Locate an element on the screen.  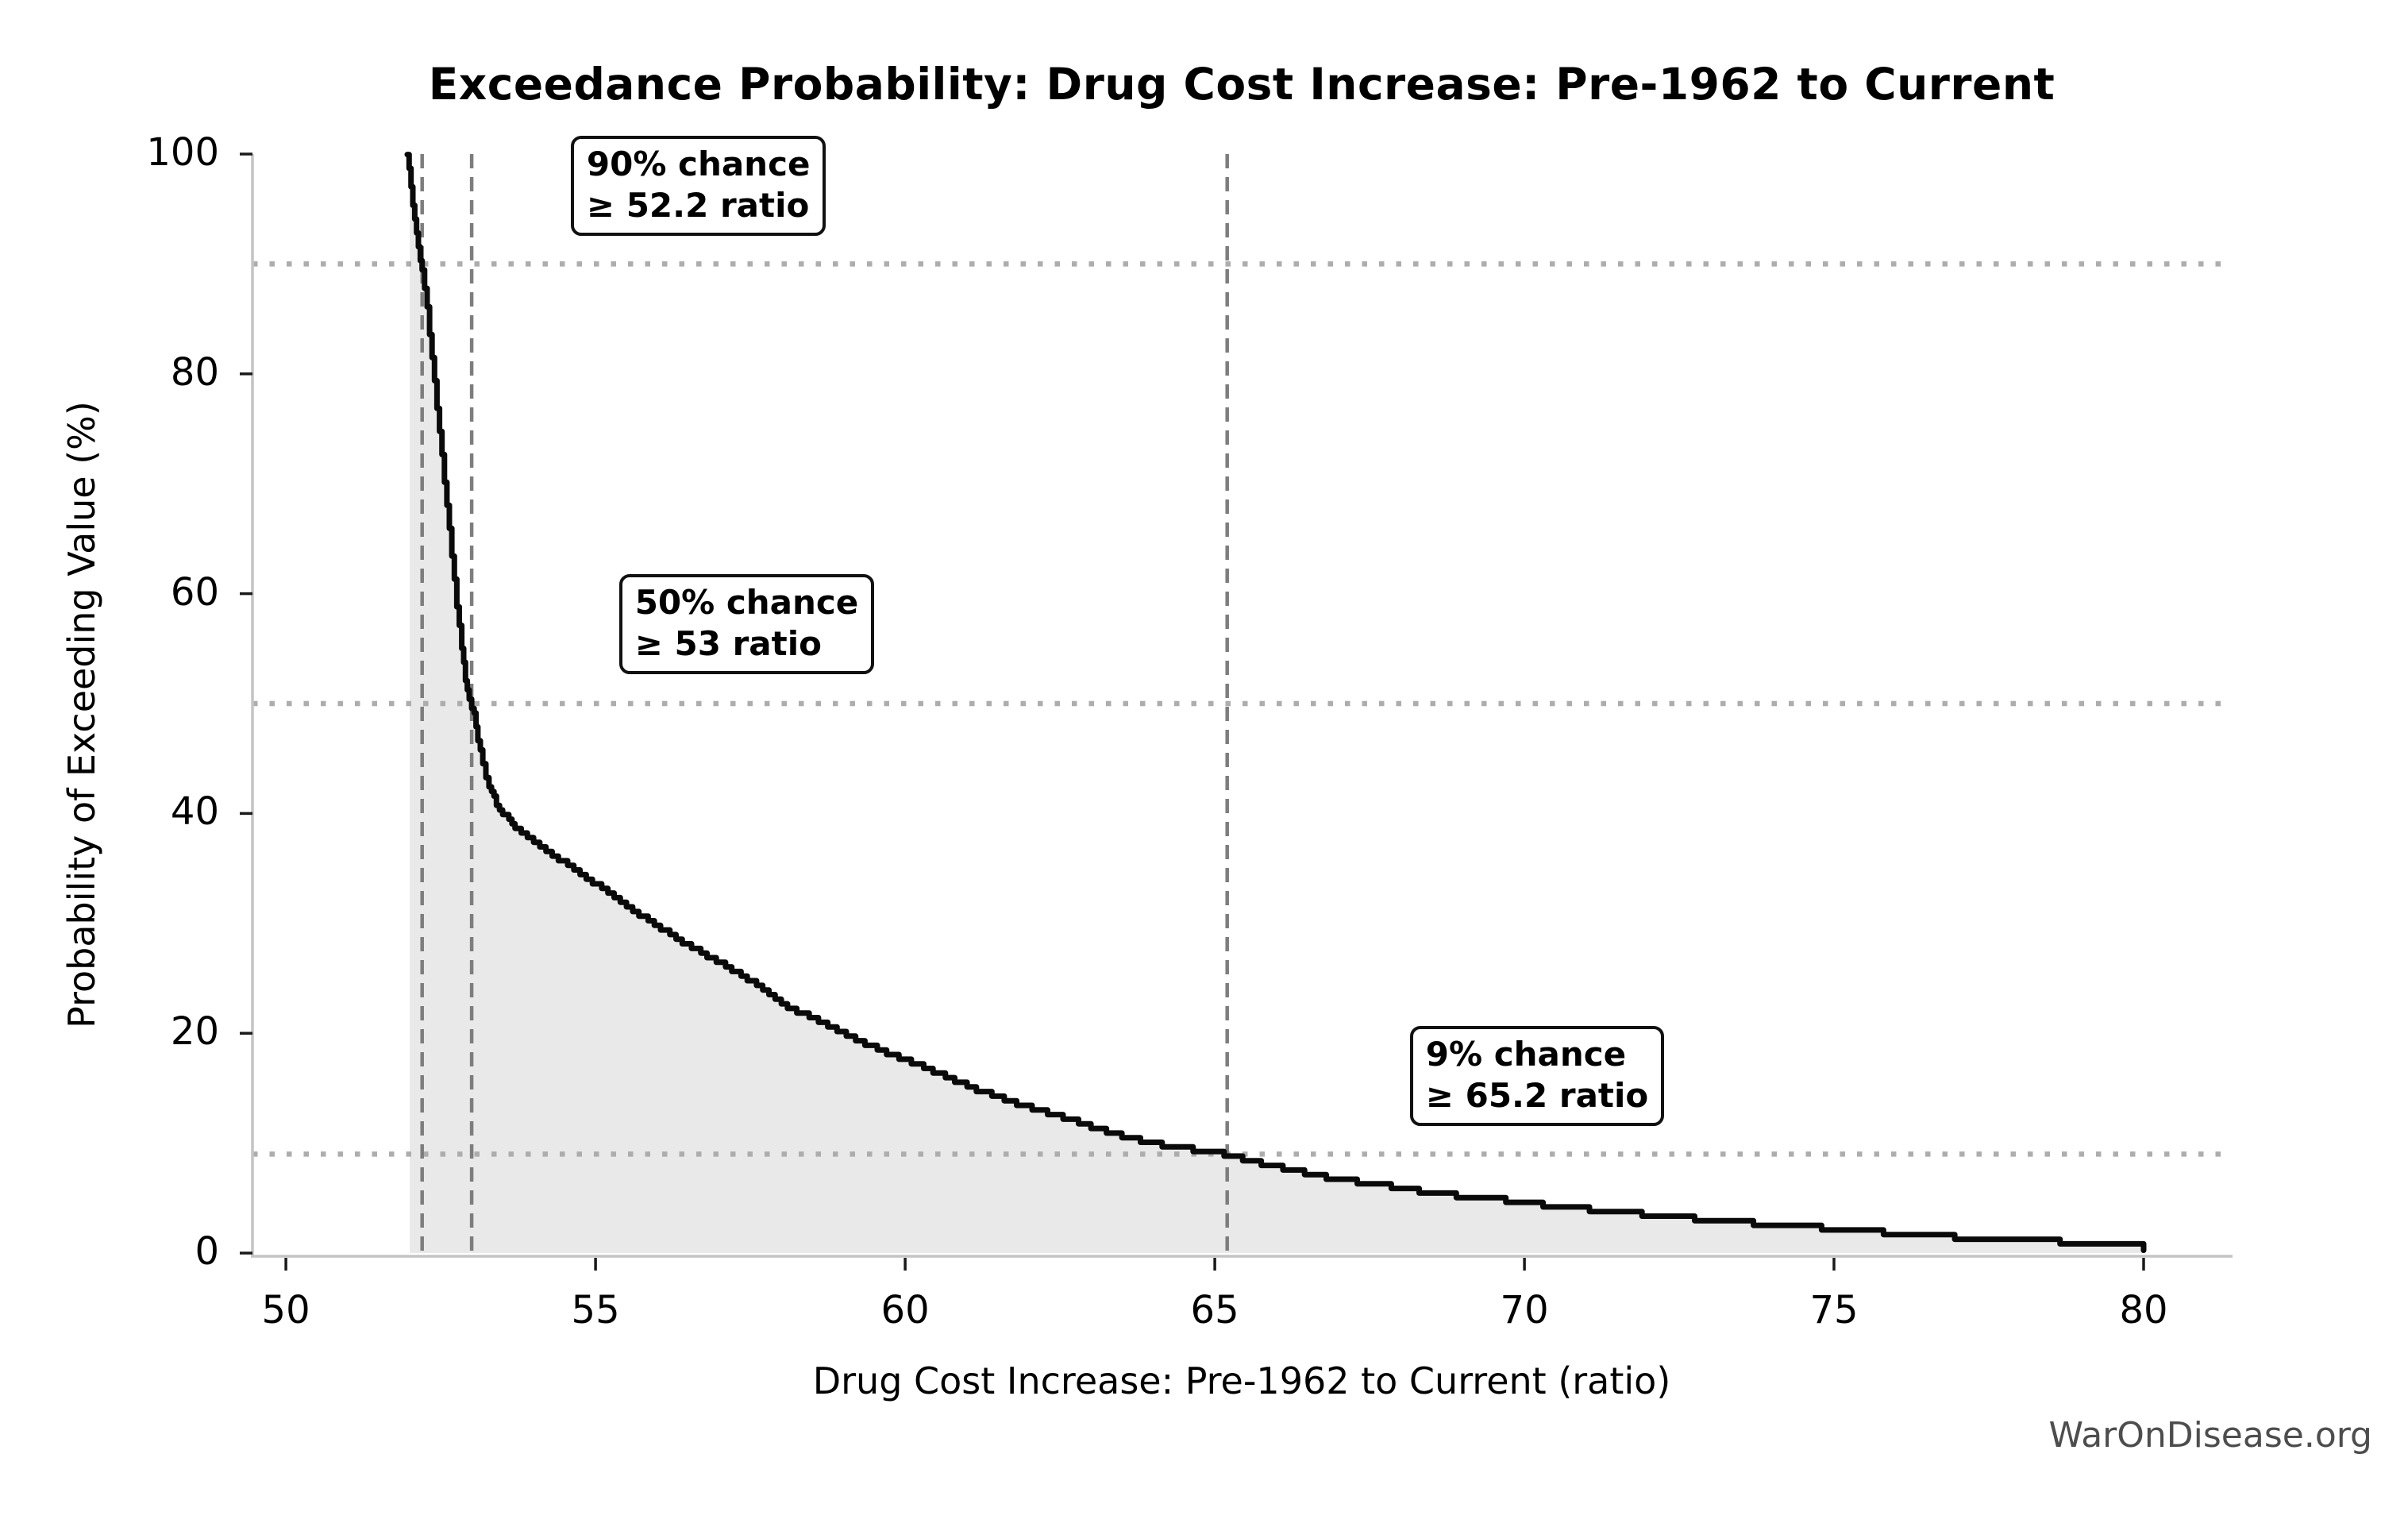
annotation-box-3: 9% chance ≥ 65.2 ratio is located at coordinates (1537, 1075).